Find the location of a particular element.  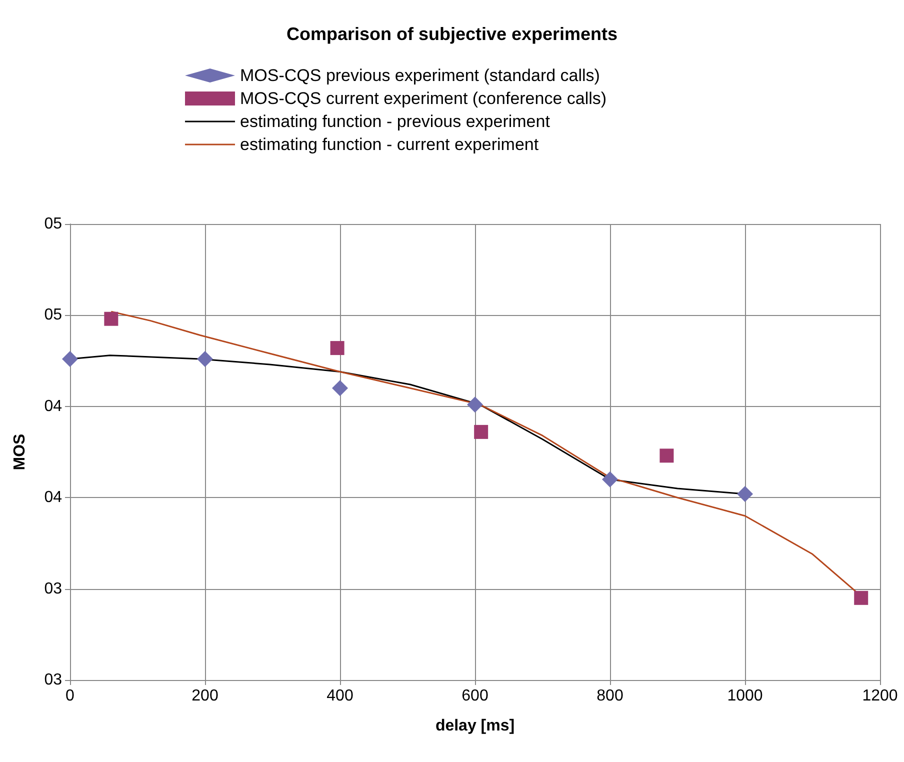

x-tick-label: 800 is located at coordinates (610, 696).